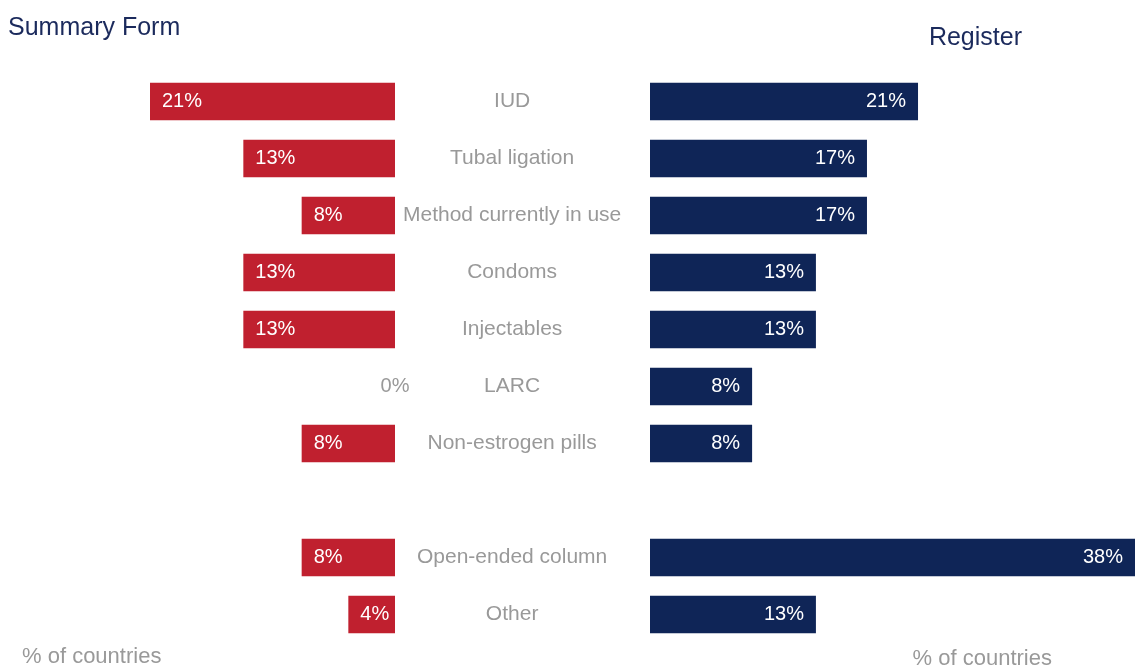 This screenshot has height=672, width=1135. Describe the element at coordinates (1103, 556) in the screenshot. I see `data-label: 38%` at that location.